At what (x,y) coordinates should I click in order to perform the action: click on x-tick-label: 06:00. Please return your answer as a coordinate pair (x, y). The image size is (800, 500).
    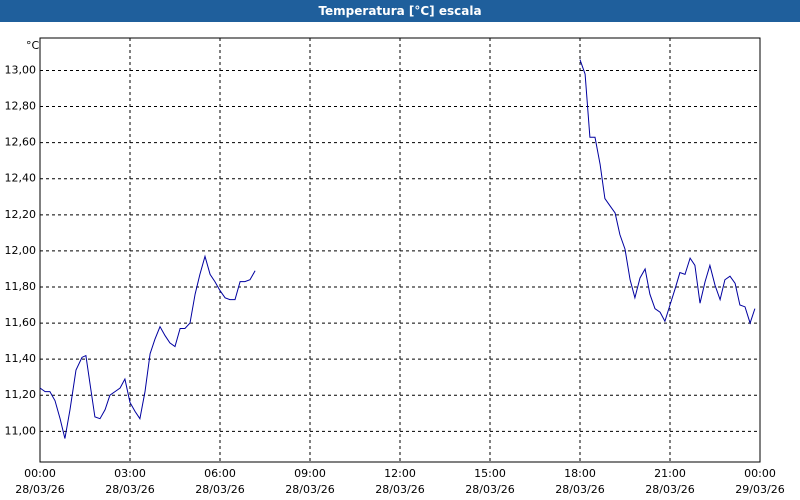
    Looking at the image, I should click on (220, 473).